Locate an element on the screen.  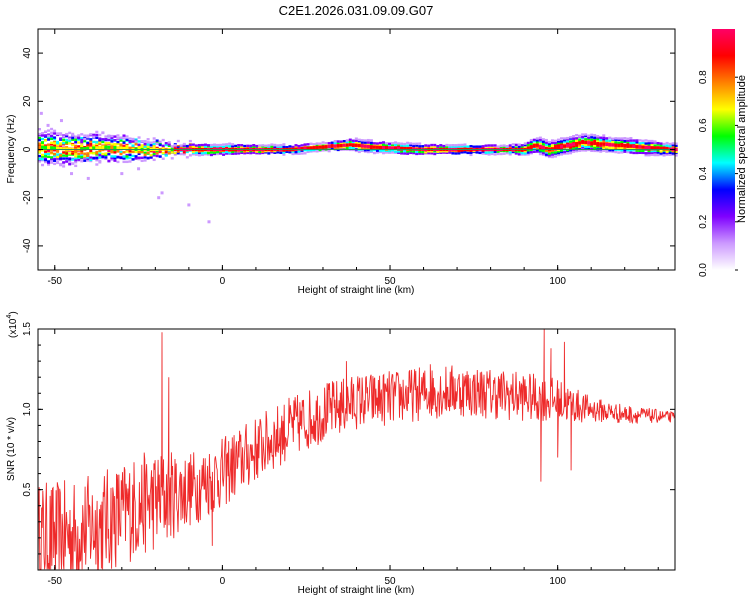
snr-exponent-label: (x104) is located at coordinates (12, 324).